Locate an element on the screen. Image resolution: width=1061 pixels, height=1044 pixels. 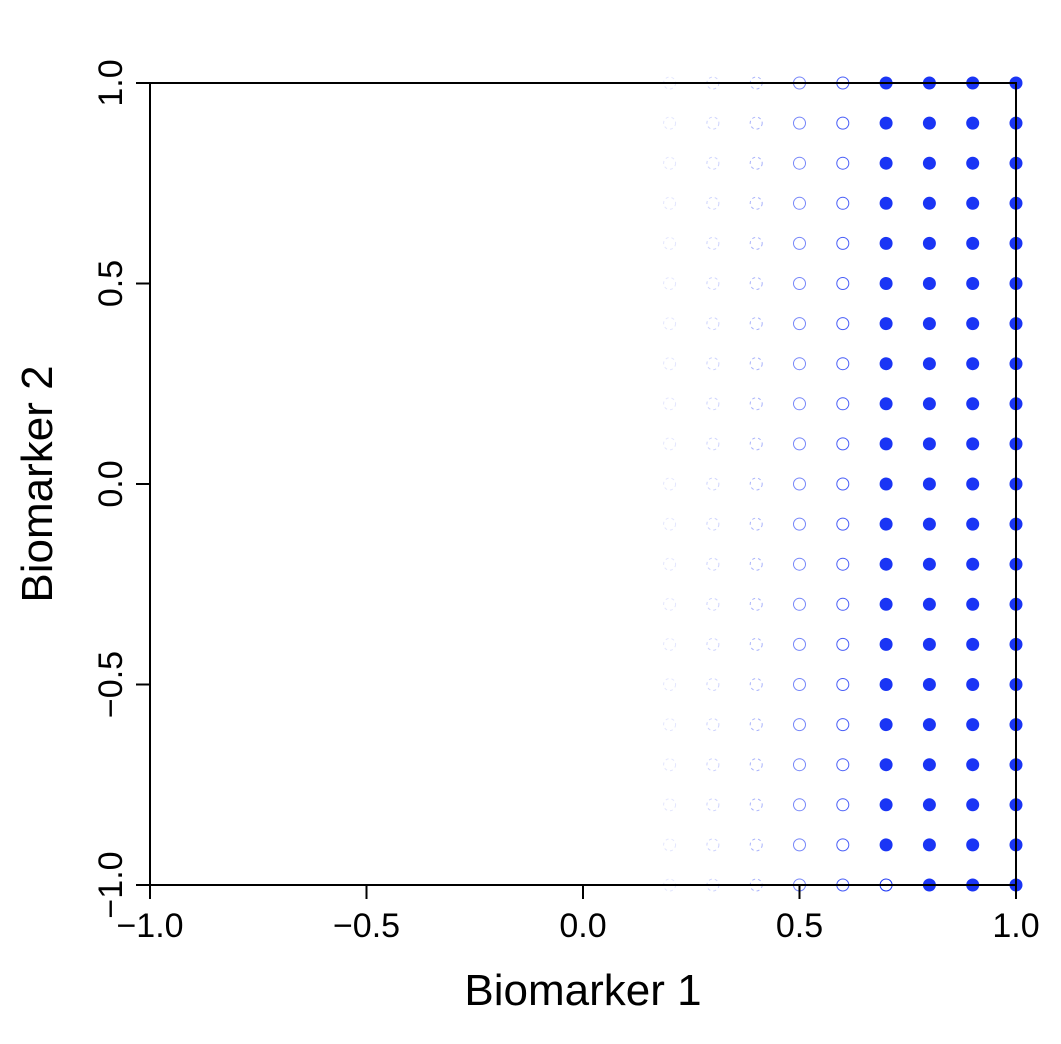
y-tick-label: 0.5 is located at coordinates (111, 283).